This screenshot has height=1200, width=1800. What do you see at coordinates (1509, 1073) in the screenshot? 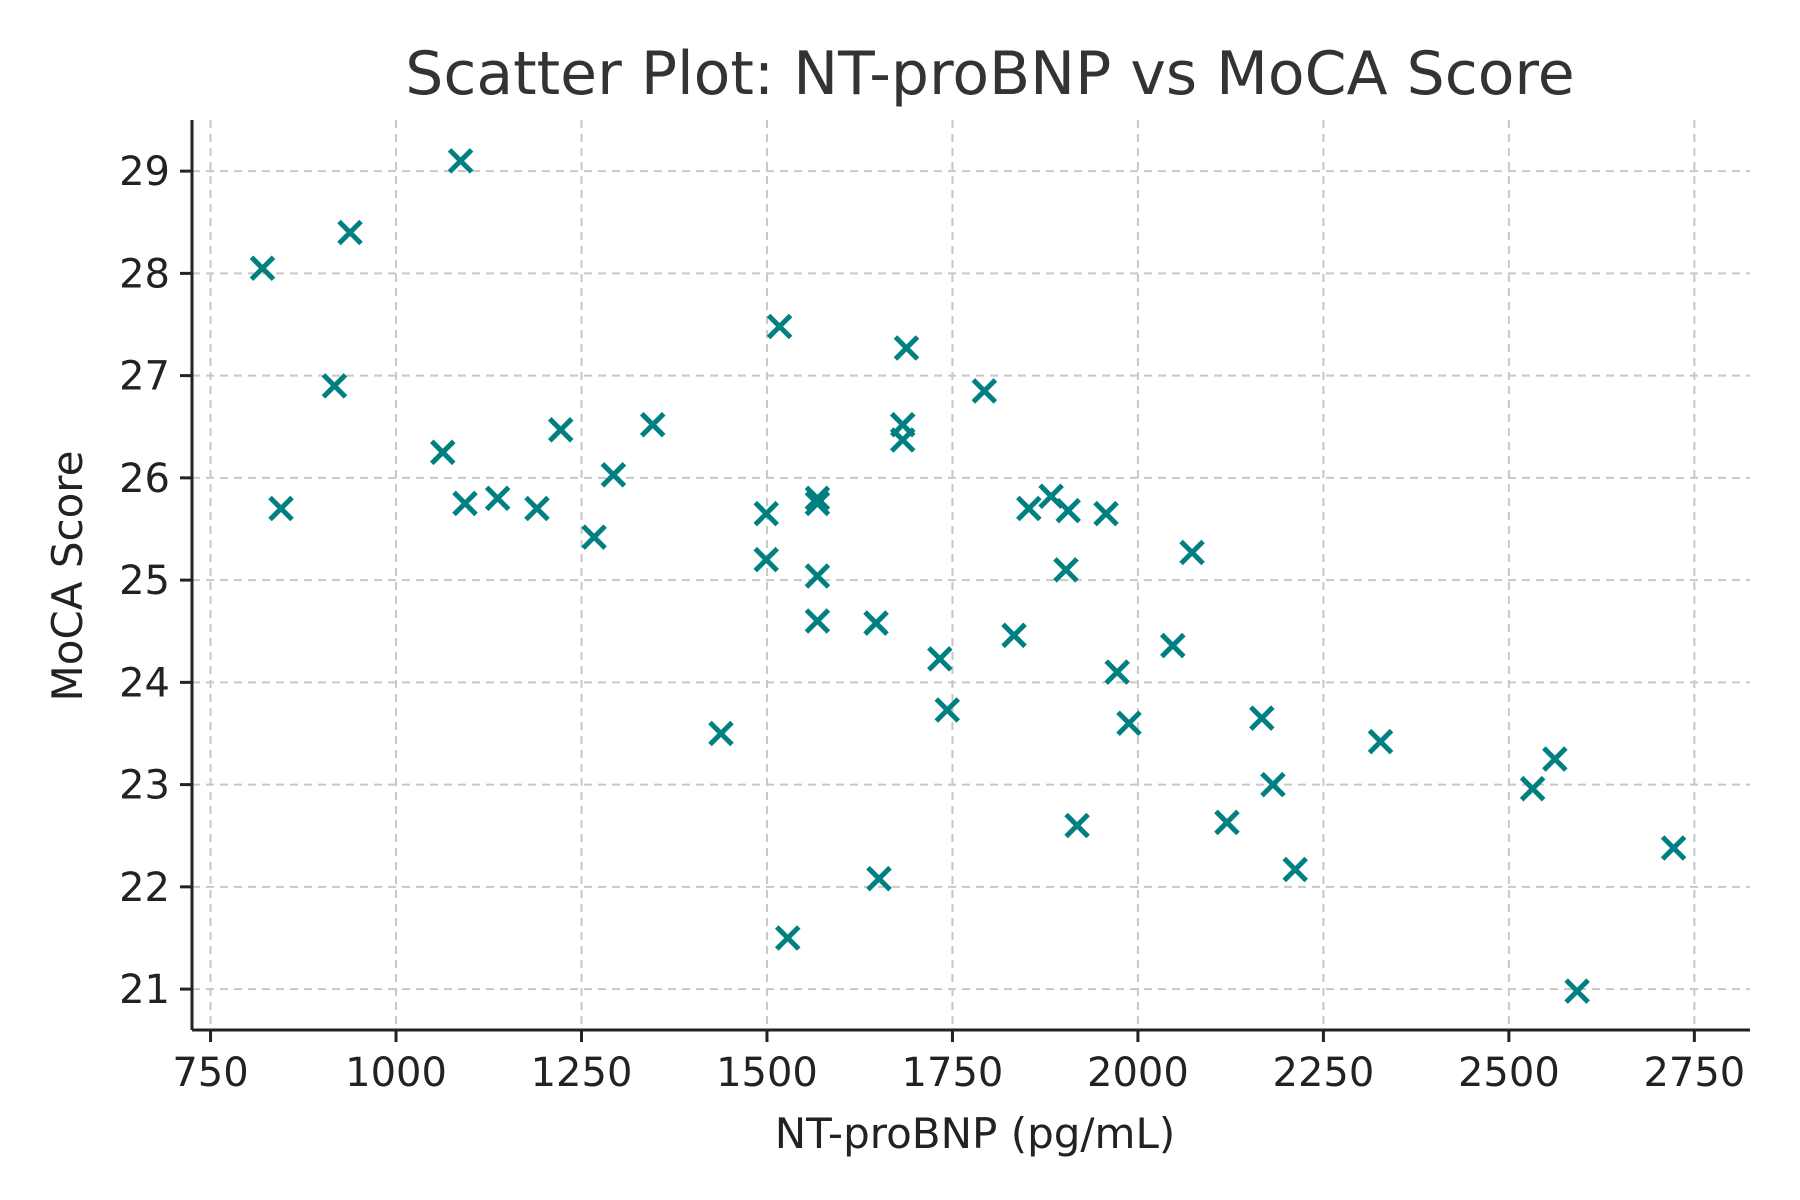
I see `x-tick-label: 2500` at bounding box center [1509, 1073].